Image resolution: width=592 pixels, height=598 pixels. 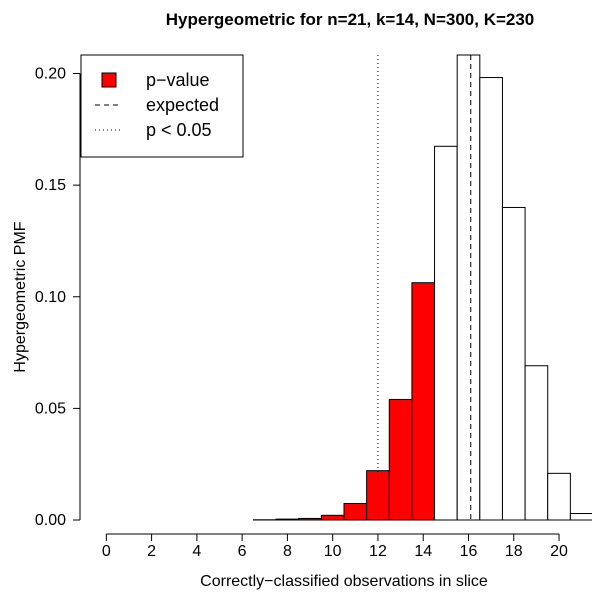 I want to click on x-tick-label: 0, so click(x=106, y=551).